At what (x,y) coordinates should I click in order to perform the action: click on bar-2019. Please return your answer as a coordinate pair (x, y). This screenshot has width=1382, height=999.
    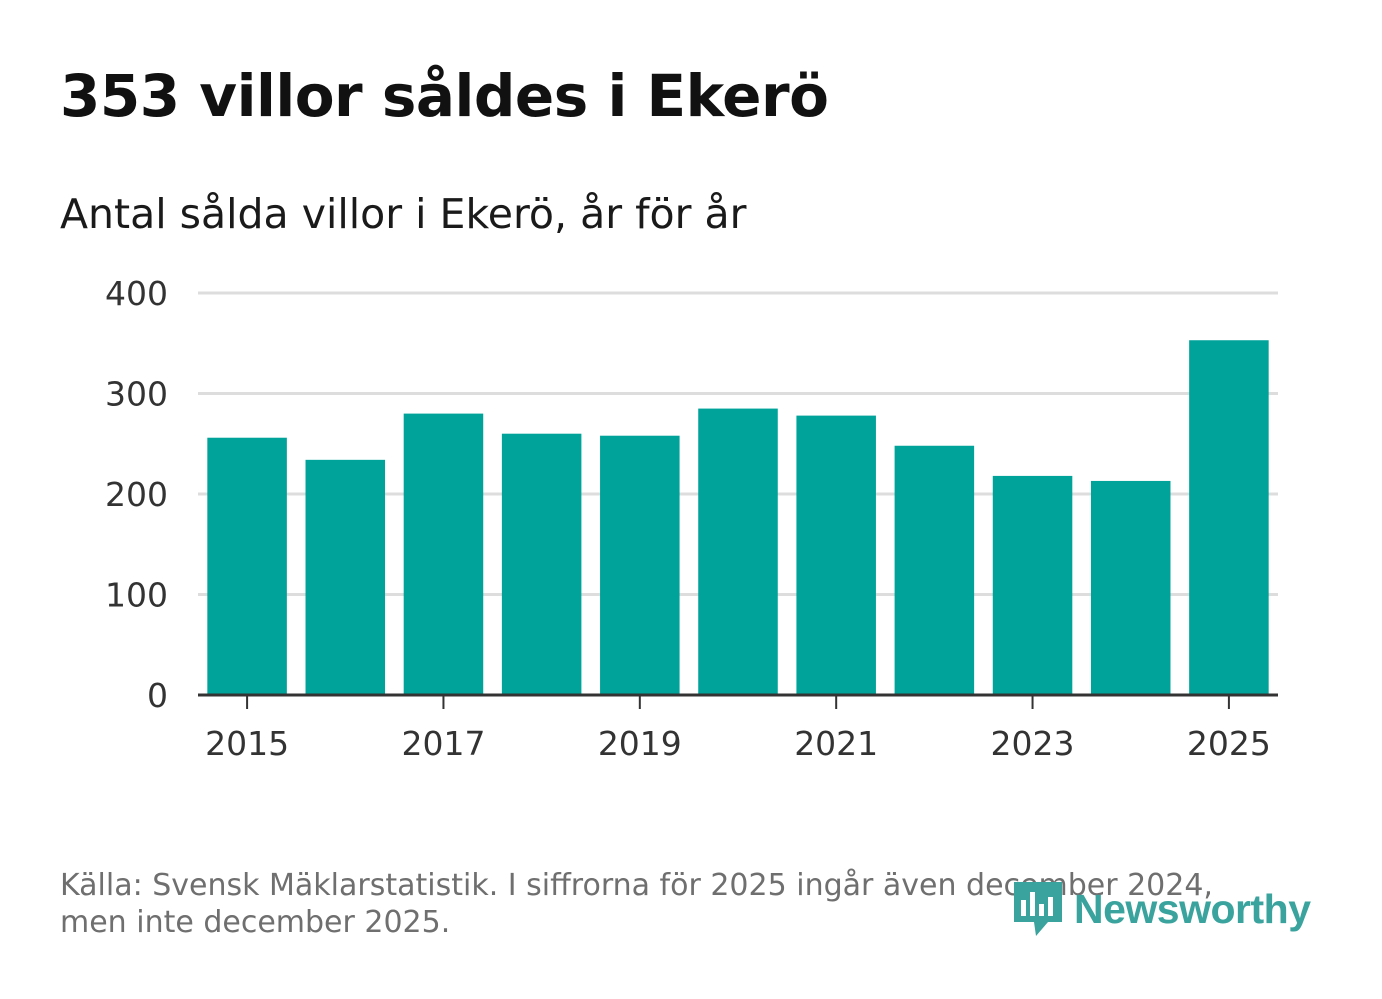
    Looking at the image, I should click on (640, 565).